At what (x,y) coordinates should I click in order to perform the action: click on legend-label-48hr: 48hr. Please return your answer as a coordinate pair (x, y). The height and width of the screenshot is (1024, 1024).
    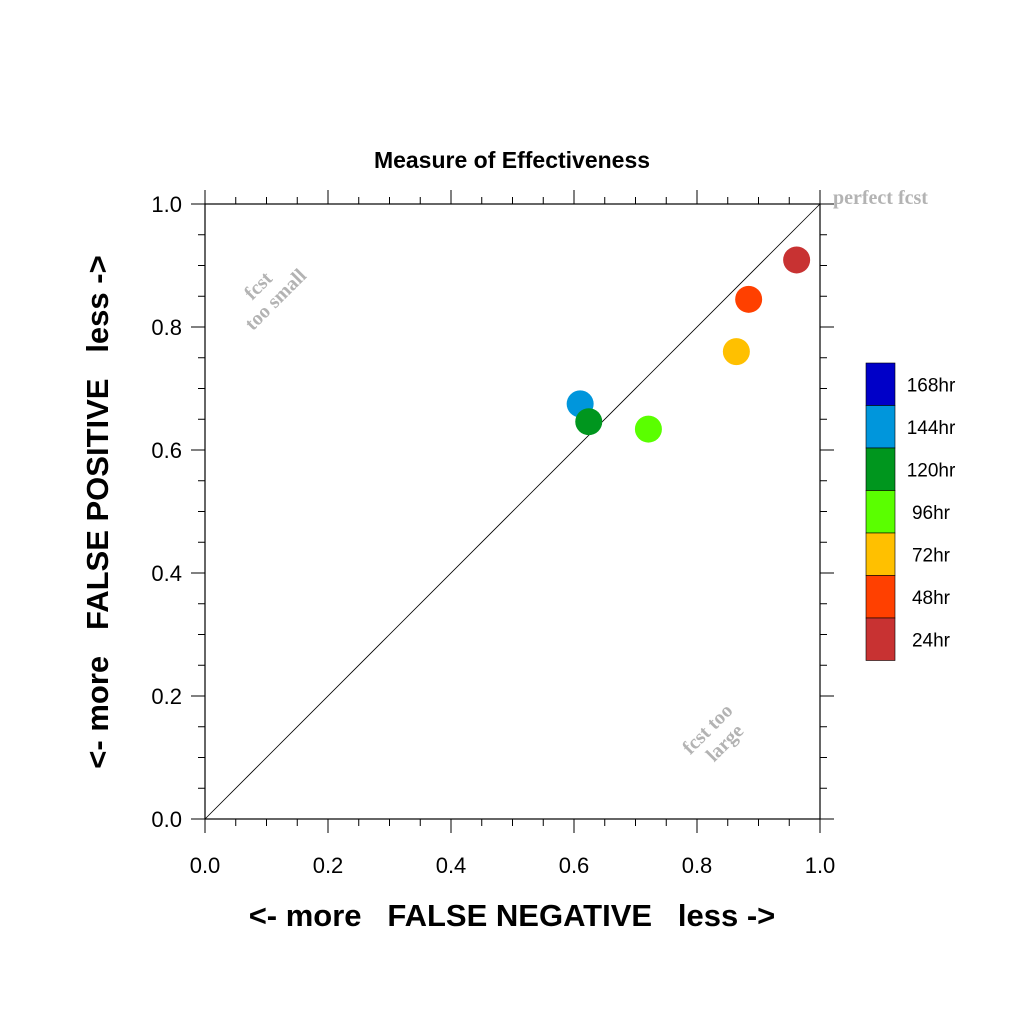
    Looking at the image, I should click on (931, 598).